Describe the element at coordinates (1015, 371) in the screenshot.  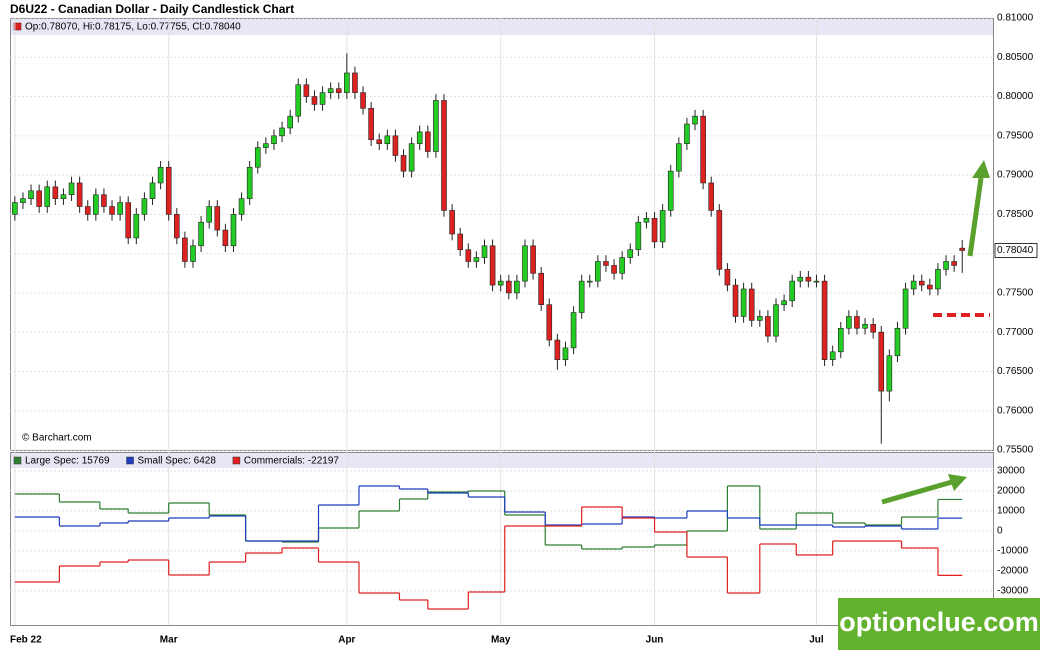
I see `y-tick-label: 0.76500` at that location.